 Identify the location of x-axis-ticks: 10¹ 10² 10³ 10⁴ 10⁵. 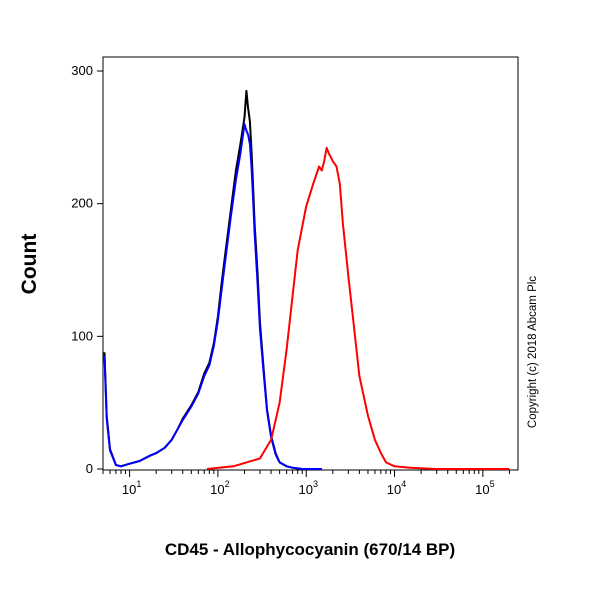
(306, 483).